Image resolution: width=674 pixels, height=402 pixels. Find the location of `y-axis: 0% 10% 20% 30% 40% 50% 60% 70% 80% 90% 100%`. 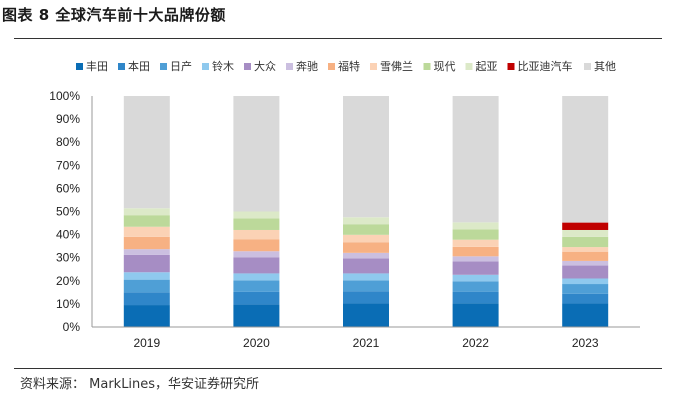

y-axis: 0% 10% 20% 30% 40% 50% 60% 70% 80% 90% 100% is located at coordinates (71, 211).